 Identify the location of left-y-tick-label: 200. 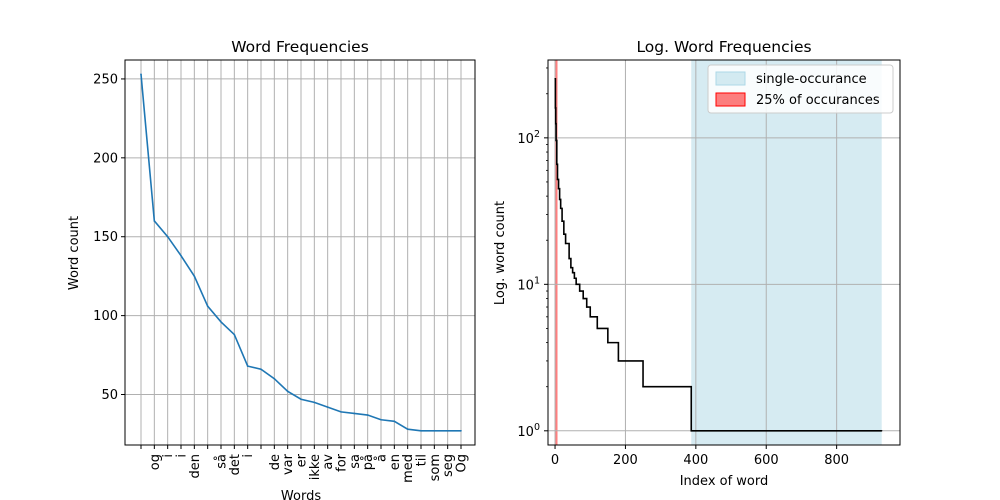
(105, 158).